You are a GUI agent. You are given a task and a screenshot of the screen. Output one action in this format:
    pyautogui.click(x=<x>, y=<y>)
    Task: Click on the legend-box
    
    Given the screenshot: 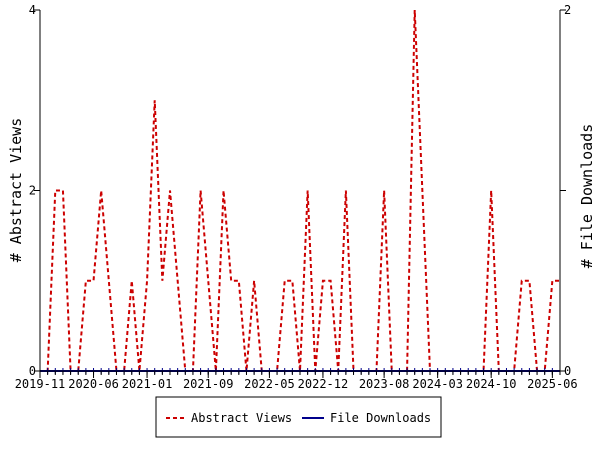 What is the action you would take?
    pyautogui.click(x=298, y=417)
    